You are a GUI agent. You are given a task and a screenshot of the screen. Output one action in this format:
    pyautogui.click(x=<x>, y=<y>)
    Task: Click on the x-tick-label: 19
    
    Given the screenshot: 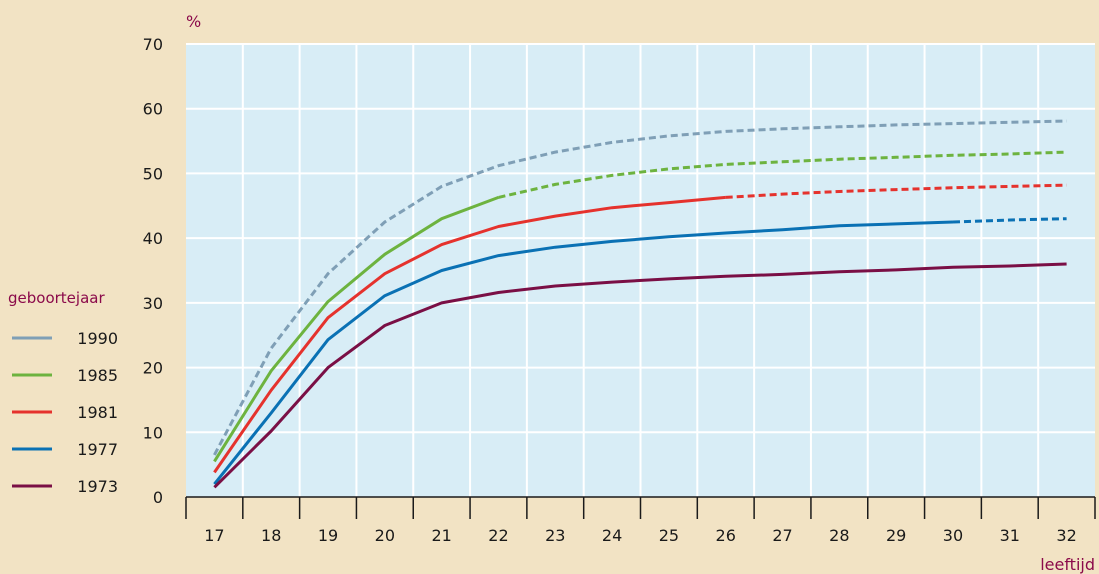 What is the action you would take?
    pyautogui.click(x=328, y=535)
    